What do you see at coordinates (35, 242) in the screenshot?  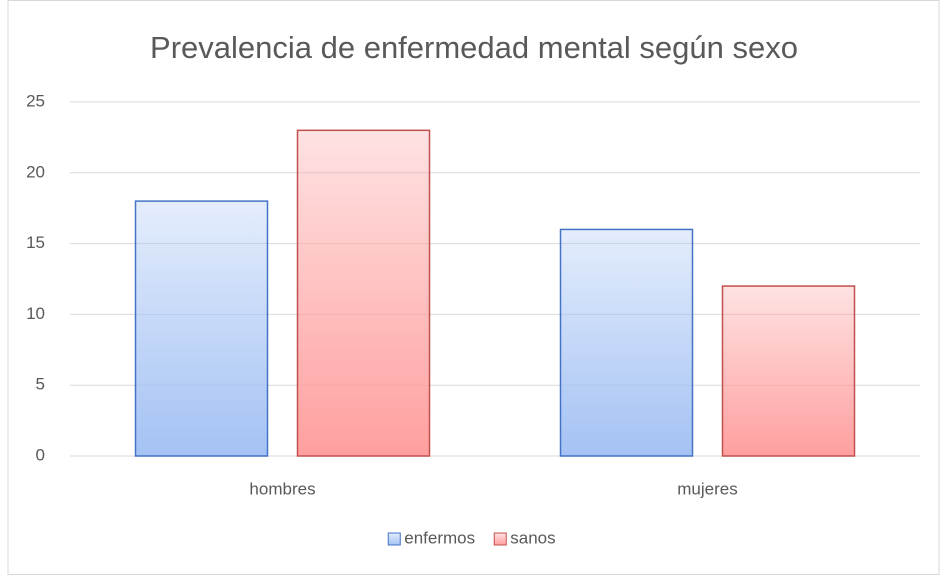 I see `y-tick-label: 15` at bounding box center [35, 242].